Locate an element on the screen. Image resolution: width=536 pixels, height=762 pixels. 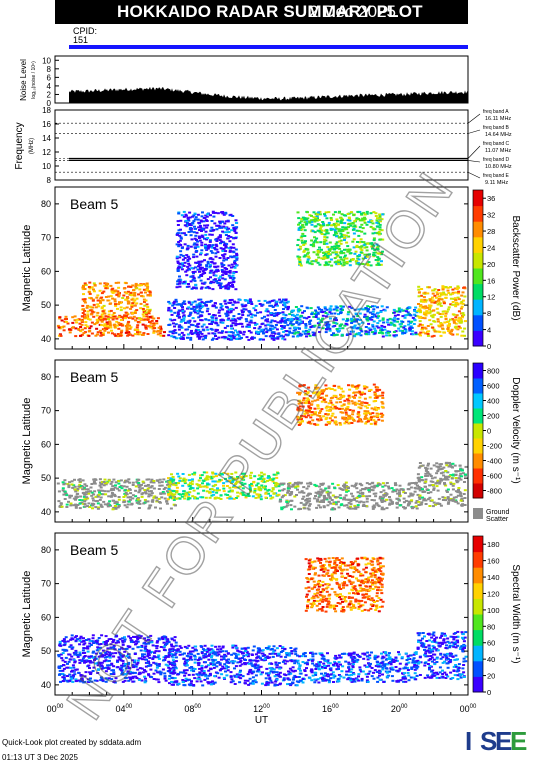
freq-ytick-label: 16 is located at coordinates (46, 124).